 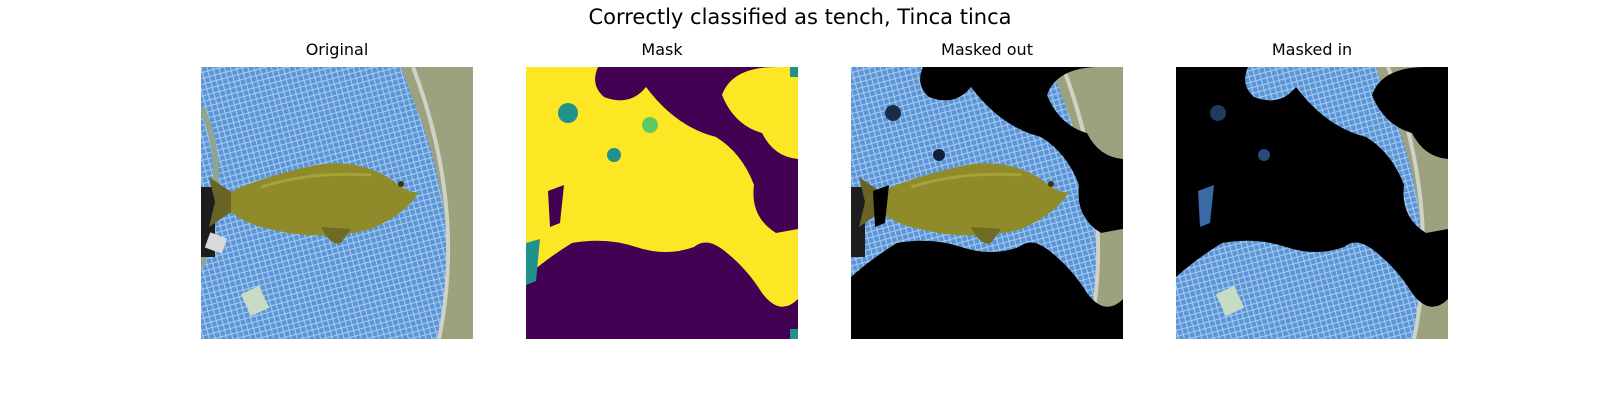 I want to click on panel-masked-in: Masked in, so click(x=1312, y=189).